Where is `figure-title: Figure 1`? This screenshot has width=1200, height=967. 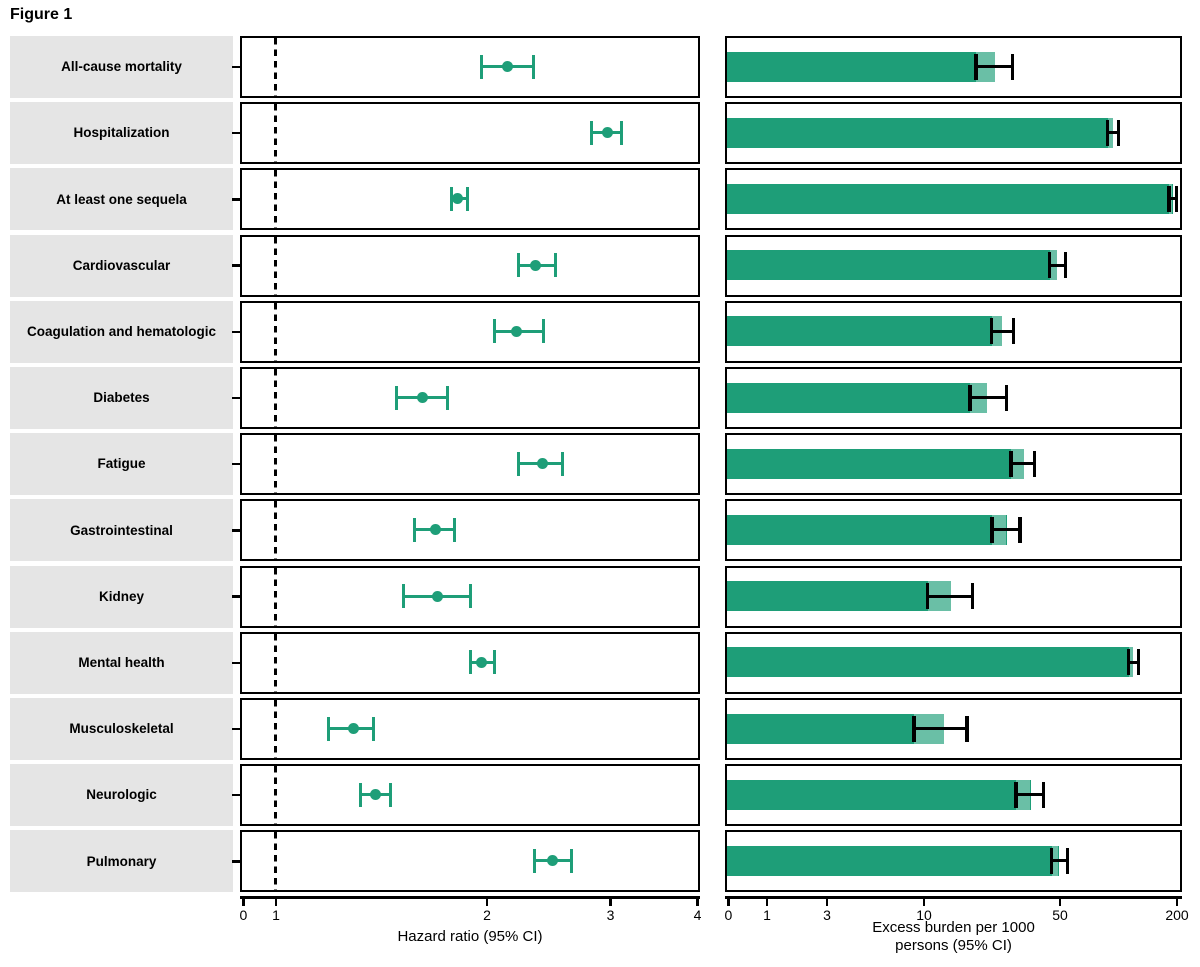
figure-title: Figure 1 is located at coordinates (41, 14).